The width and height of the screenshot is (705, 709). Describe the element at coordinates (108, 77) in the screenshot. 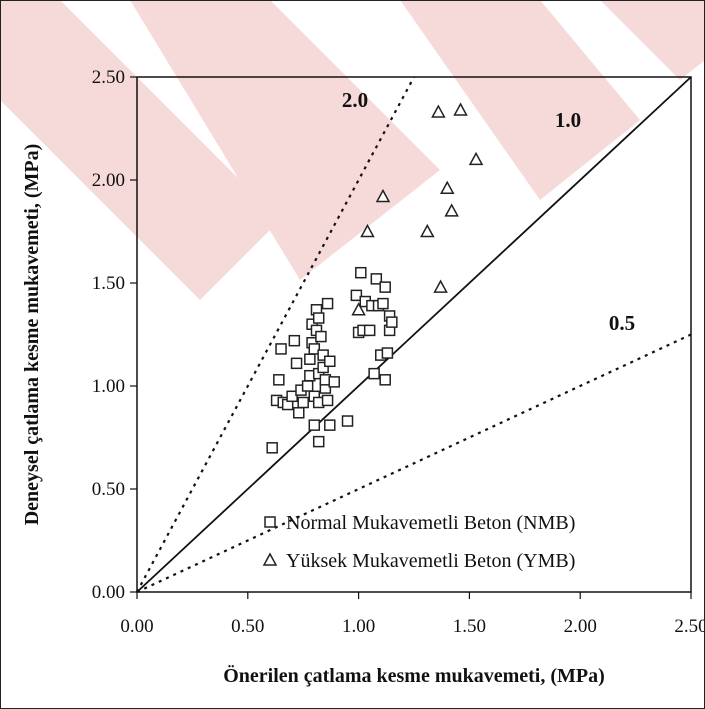

I see `y-tick-label: 2.50` at that location.